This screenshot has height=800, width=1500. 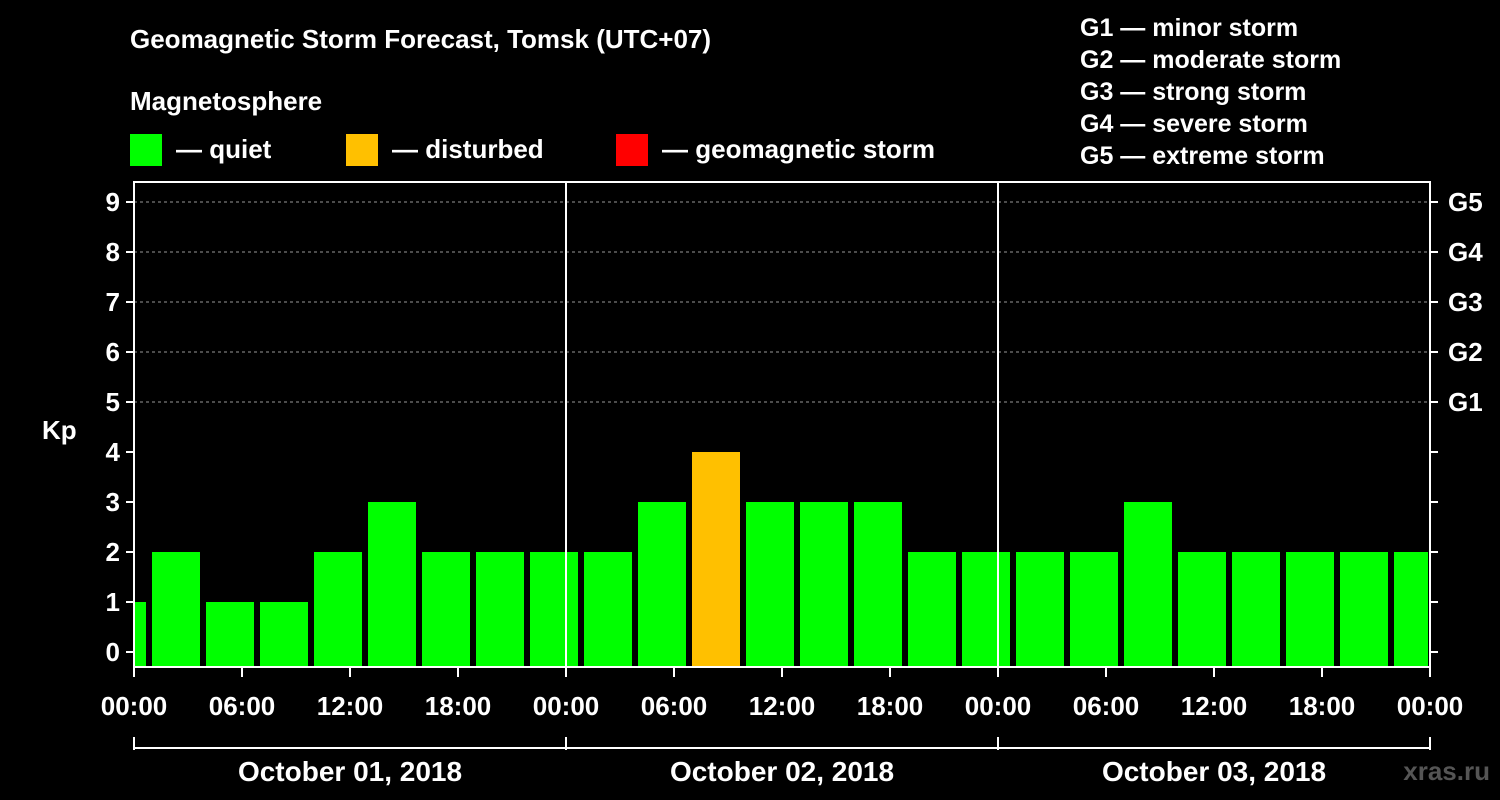 What do you see at coordinates (350, 771) in the screenshot?
I see `day-label-0: October 01, 2018` at bounding box center [350, 771].